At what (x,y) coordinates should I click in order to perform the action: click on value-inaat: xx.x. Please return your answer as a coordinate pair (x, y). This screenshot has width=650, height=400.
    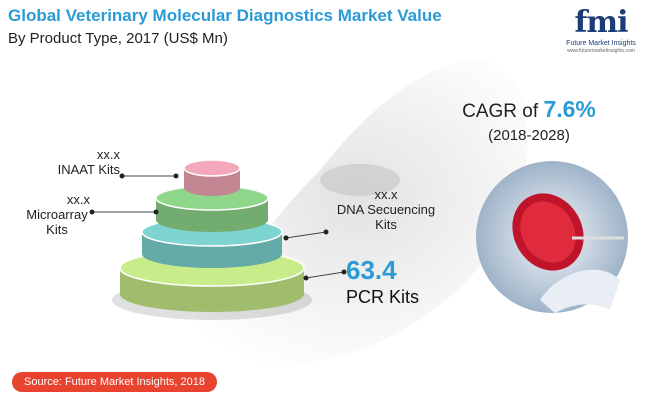
    Looking at the image, I should click on (108, 154).